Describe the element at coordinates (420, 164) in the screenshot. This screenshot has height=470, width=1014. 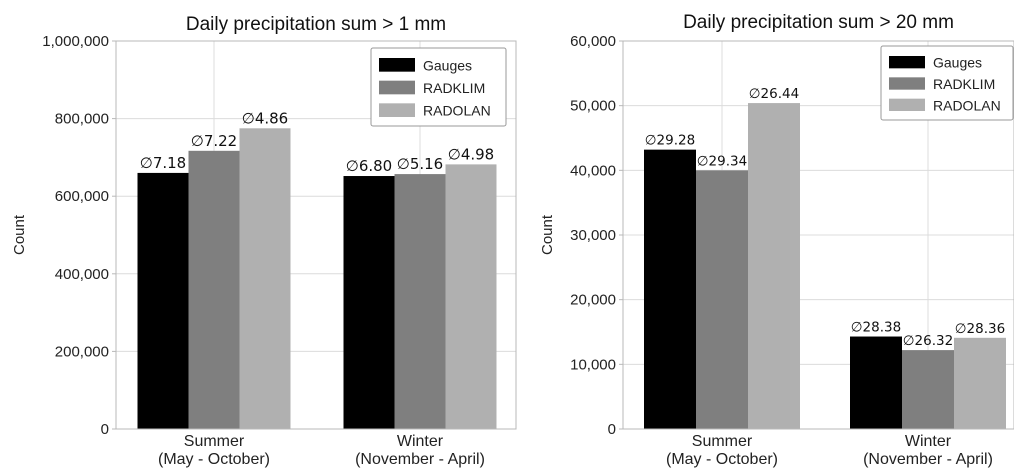
I see `bar-data-label: ∅5.16` at that location.